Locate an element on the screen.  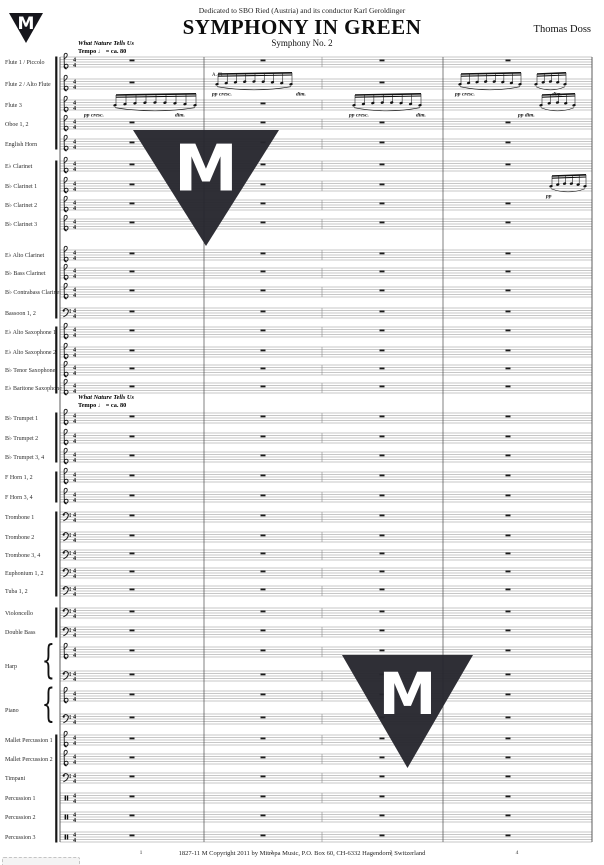
note-entry: A. Fl.pp cresc.dim.pp cresc.dim. is located at coordinates (389, 85).